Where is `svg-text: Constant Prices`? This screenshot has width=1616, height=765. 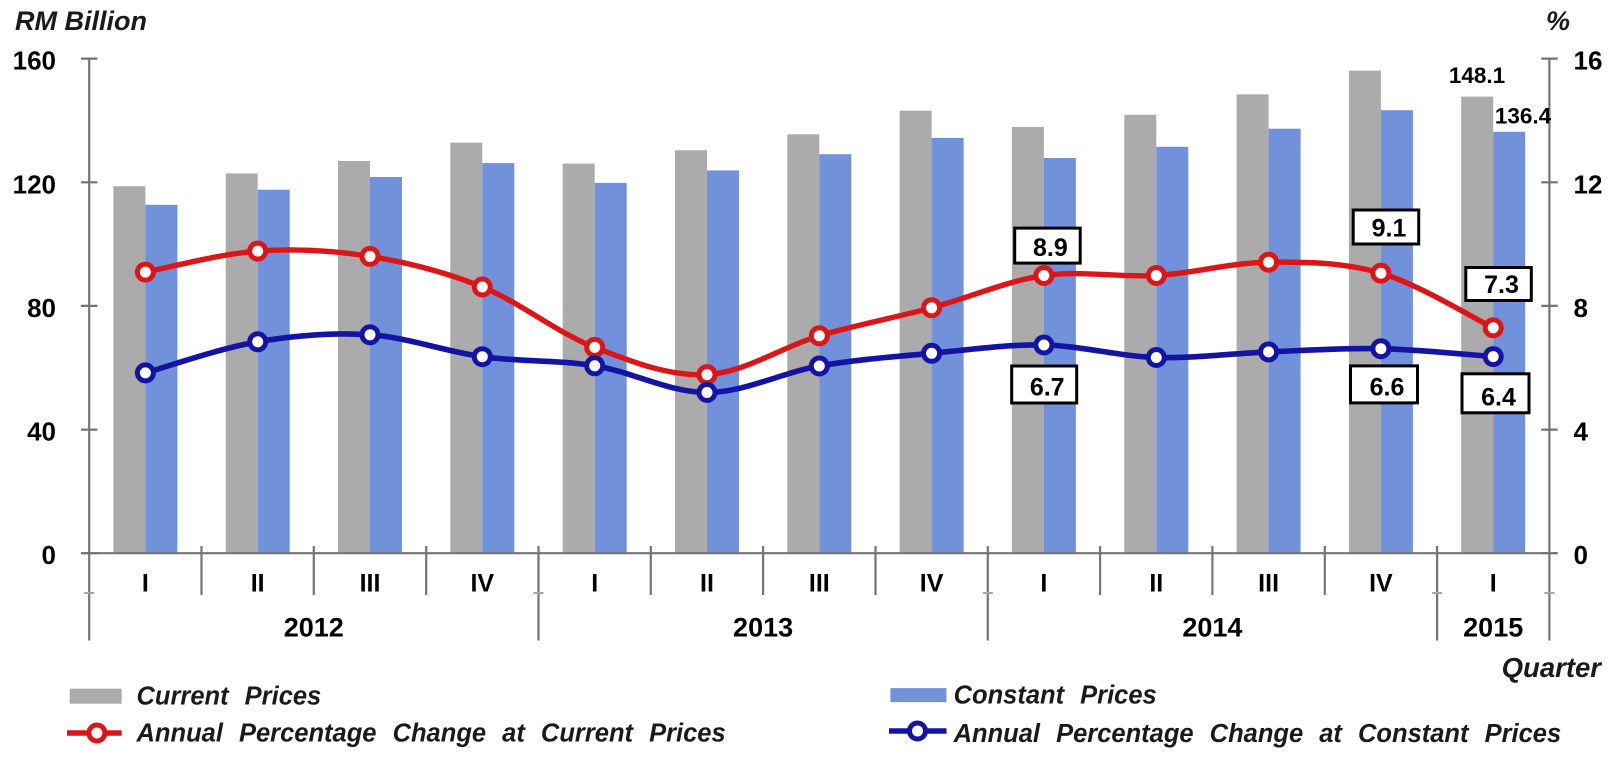 svg-text: Constant Prices is located at coordinates (1055, 696).